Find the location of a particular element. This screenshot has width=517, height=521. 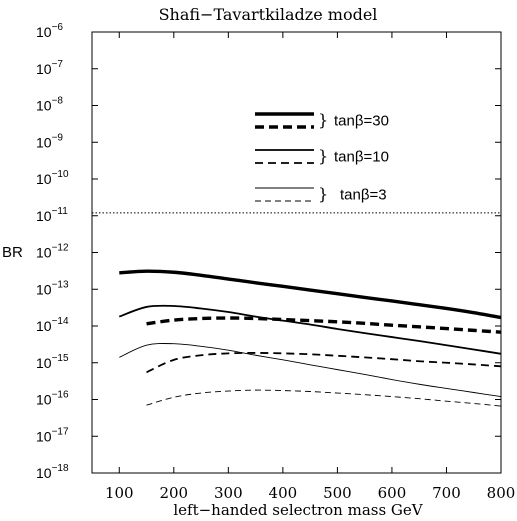

series-line-0-dashed is located at coordinates (324, 325).